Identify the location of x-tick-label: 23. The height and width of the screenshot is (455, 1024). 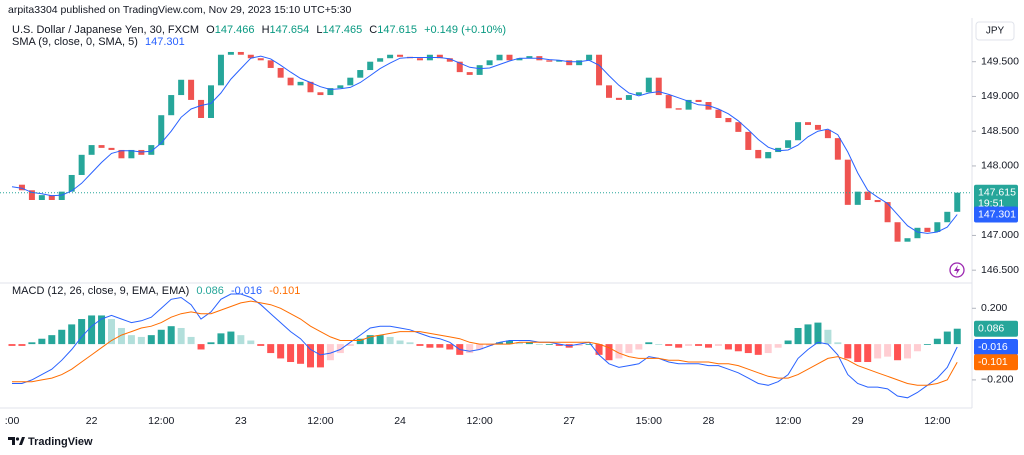
(241, 421).